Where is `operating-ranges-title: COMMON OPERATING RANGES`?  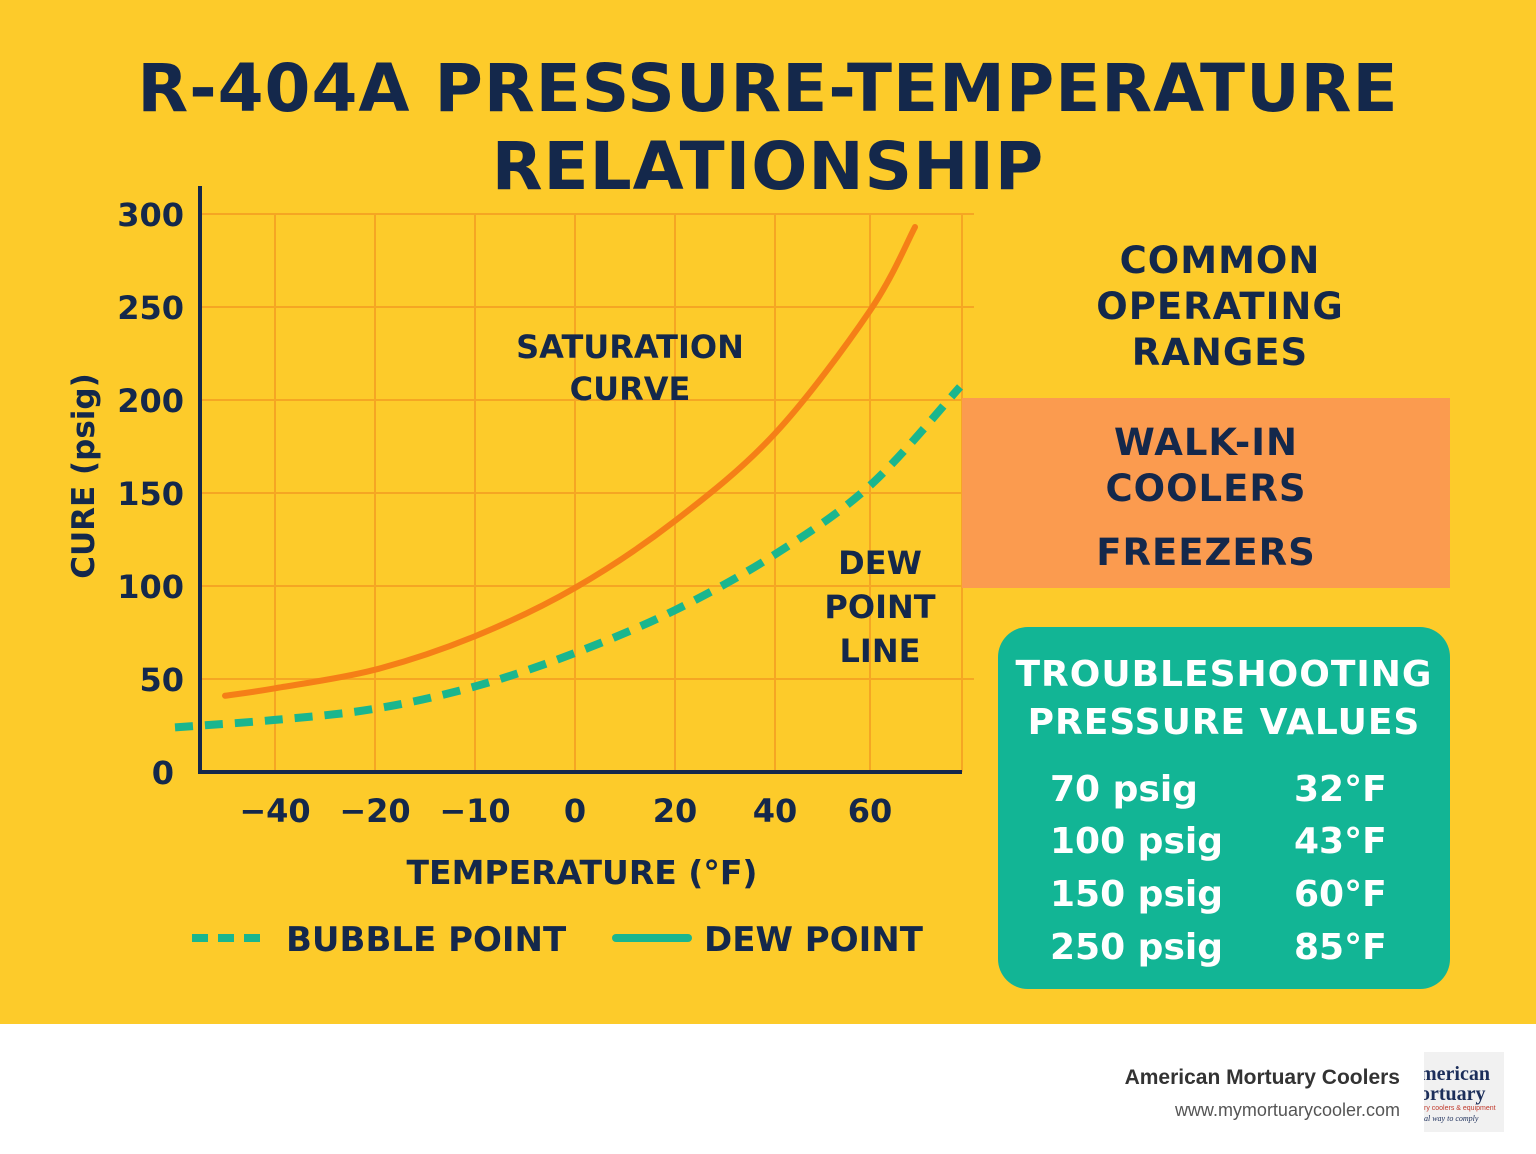
operating-ranges-title: COMMON OPERATING RANGES is located at coordinates (1220, 307).